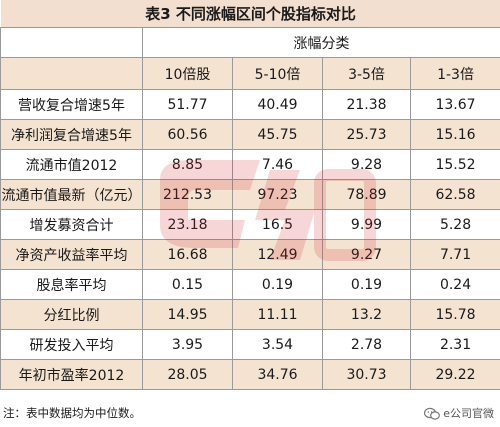 The image size is (500, 427). I want to click on value-cell: 13.2, so click(366, 314).